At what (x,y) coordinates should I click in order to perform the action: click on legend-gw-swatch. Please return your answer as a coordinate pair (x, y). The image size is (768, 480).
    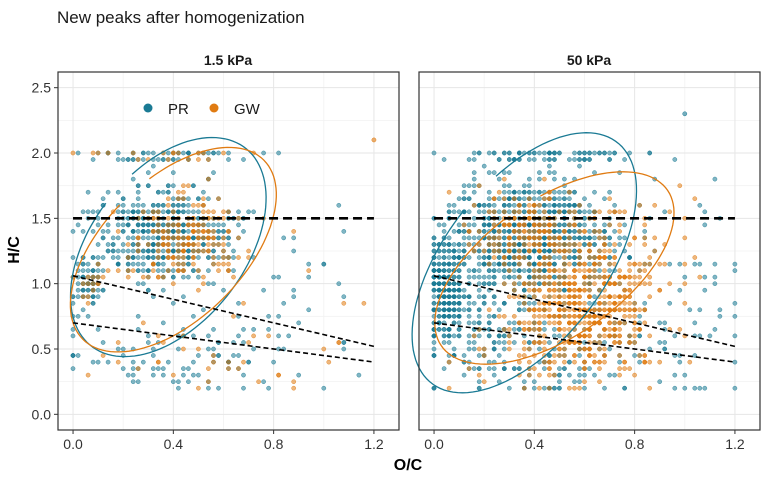
    Looking at the image, I should click on (214, 108).